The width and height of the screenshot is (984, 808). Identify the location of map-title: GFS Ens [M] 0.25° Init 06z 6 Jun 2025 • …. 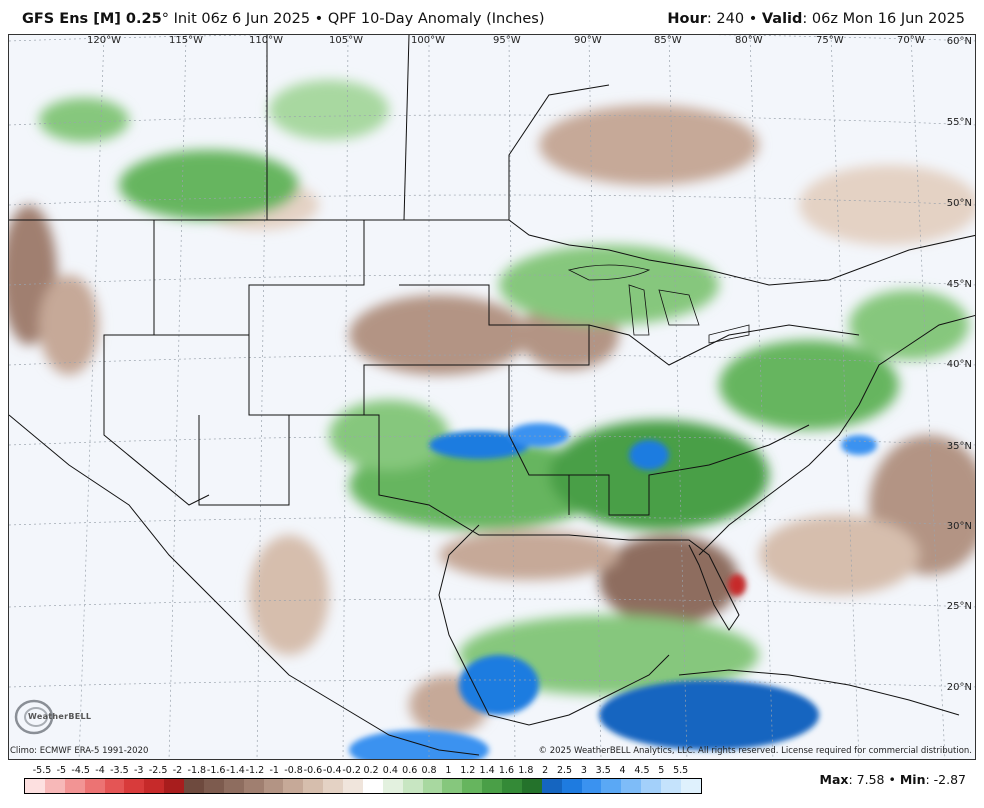
(283, 19).